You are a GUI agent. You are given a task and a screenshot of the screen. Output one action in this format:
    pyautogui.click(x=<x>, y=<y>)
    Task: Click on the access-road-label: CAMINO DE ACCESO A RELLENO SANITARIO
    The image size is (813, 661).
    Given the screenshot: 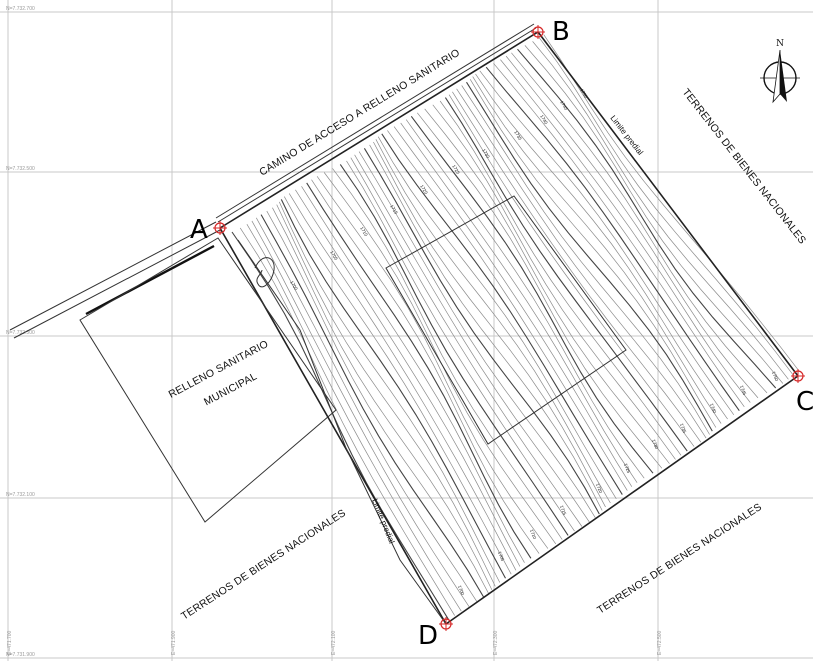 What is the action you would take?
    pyautogui.click(x=359, y=113)
    